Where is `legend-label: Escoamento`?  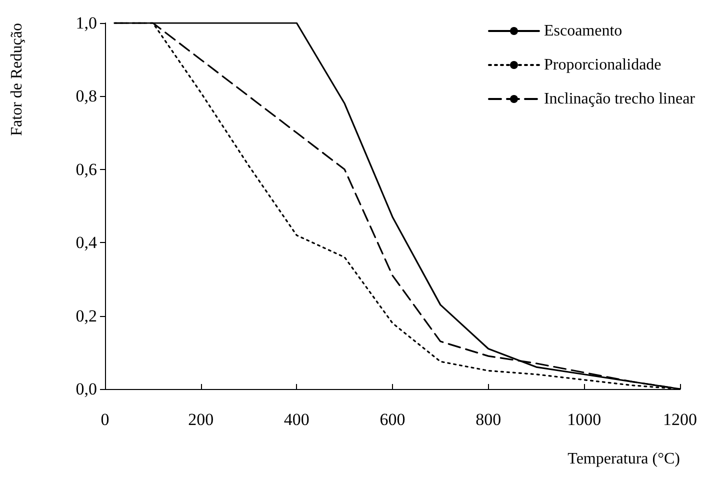 legend-label: Escoamento is located at coordinates (583, 31).